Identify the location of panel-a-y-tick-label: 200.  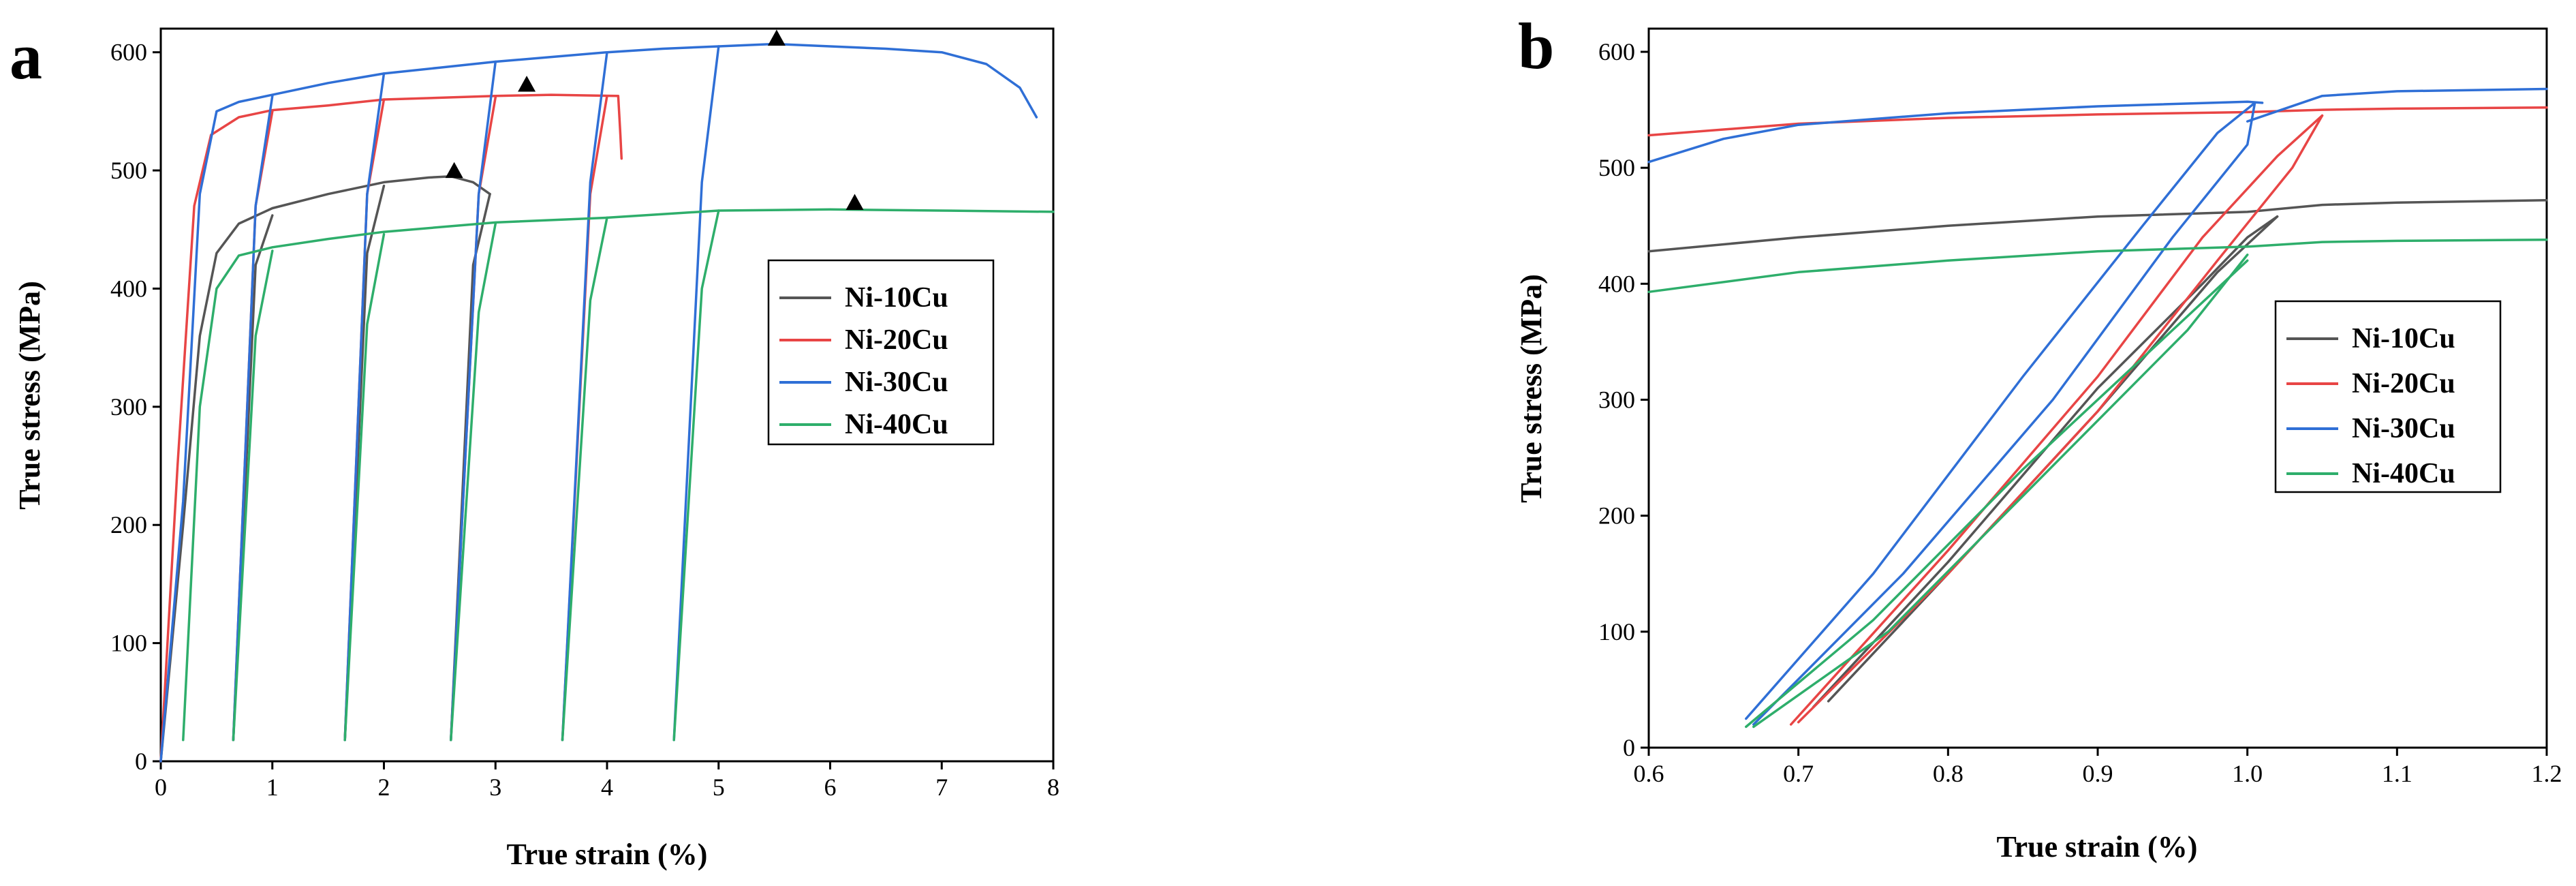
(128, 524).